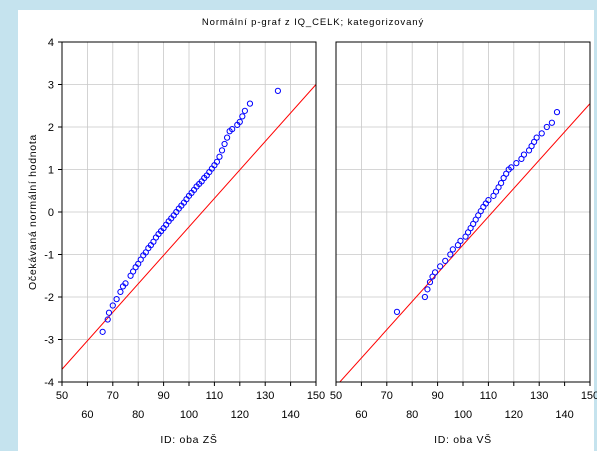 Image resolution: width=597 pixels, height=451 pixels. Describe the element at coordinates (49, 298) in the screenshot. I see `y-tick-label: -2` at that location.